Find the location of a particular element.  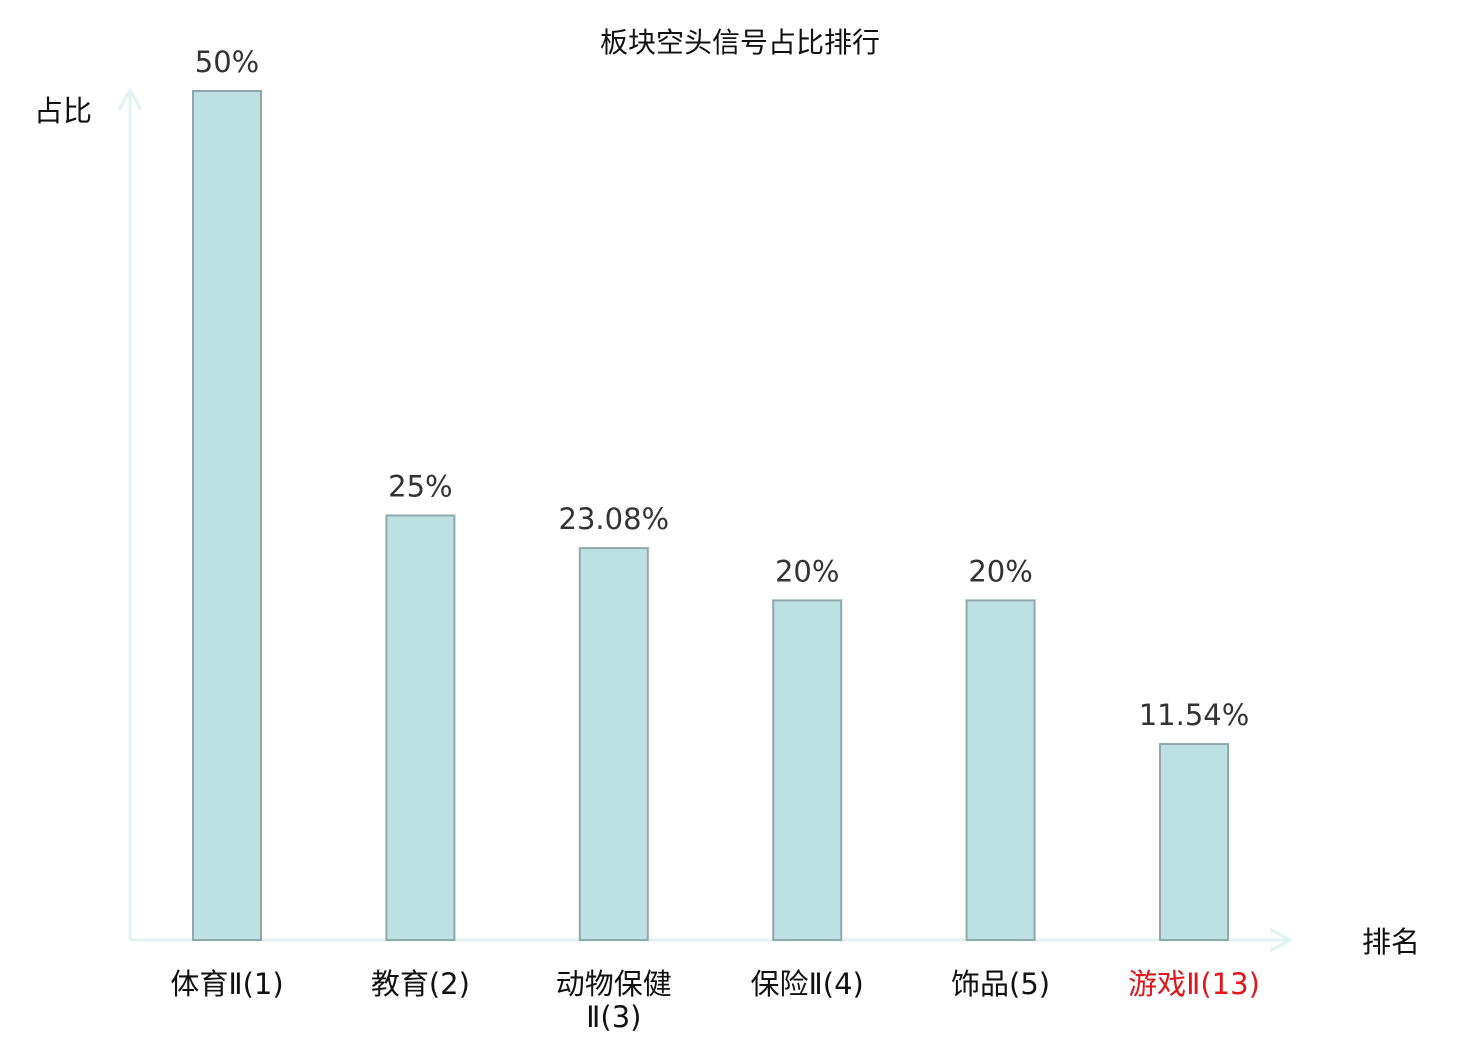

category-label: 饰品(5) is located at coordinates (1000, 984).